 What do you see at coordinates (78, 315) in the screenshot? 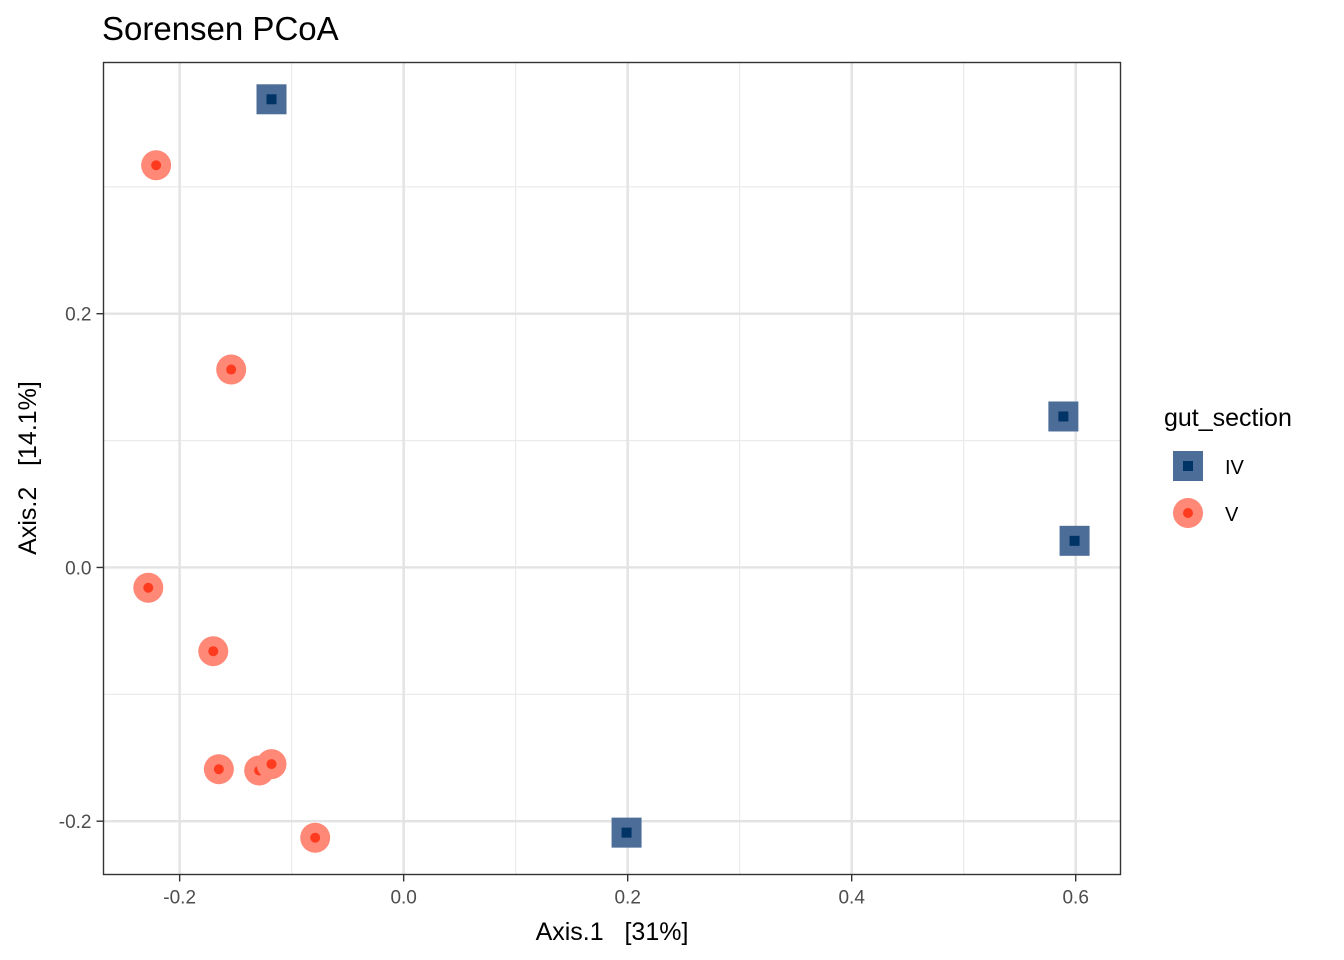
I see `y-tick-label: 0.2` at bounding box center [78, 315].